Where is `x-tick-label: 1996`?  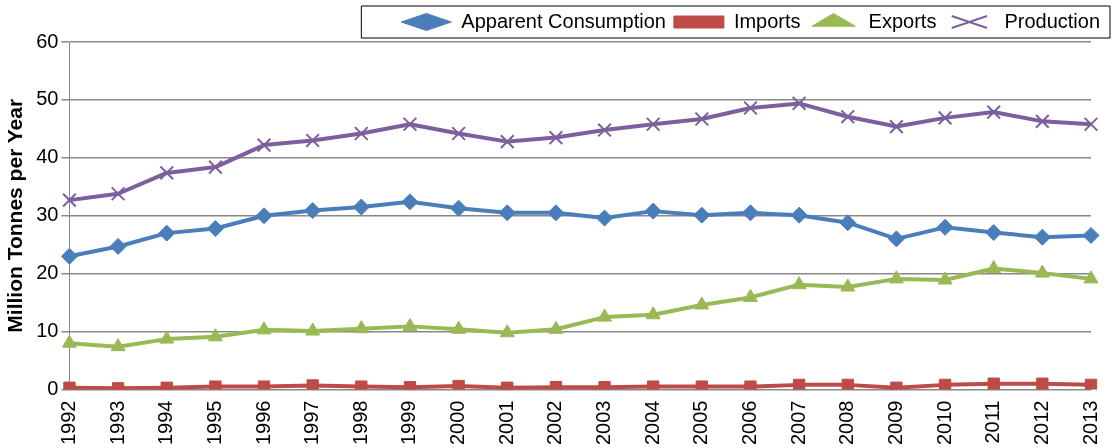 x-tick-label: 1996 is located at coordinates (262, 423).